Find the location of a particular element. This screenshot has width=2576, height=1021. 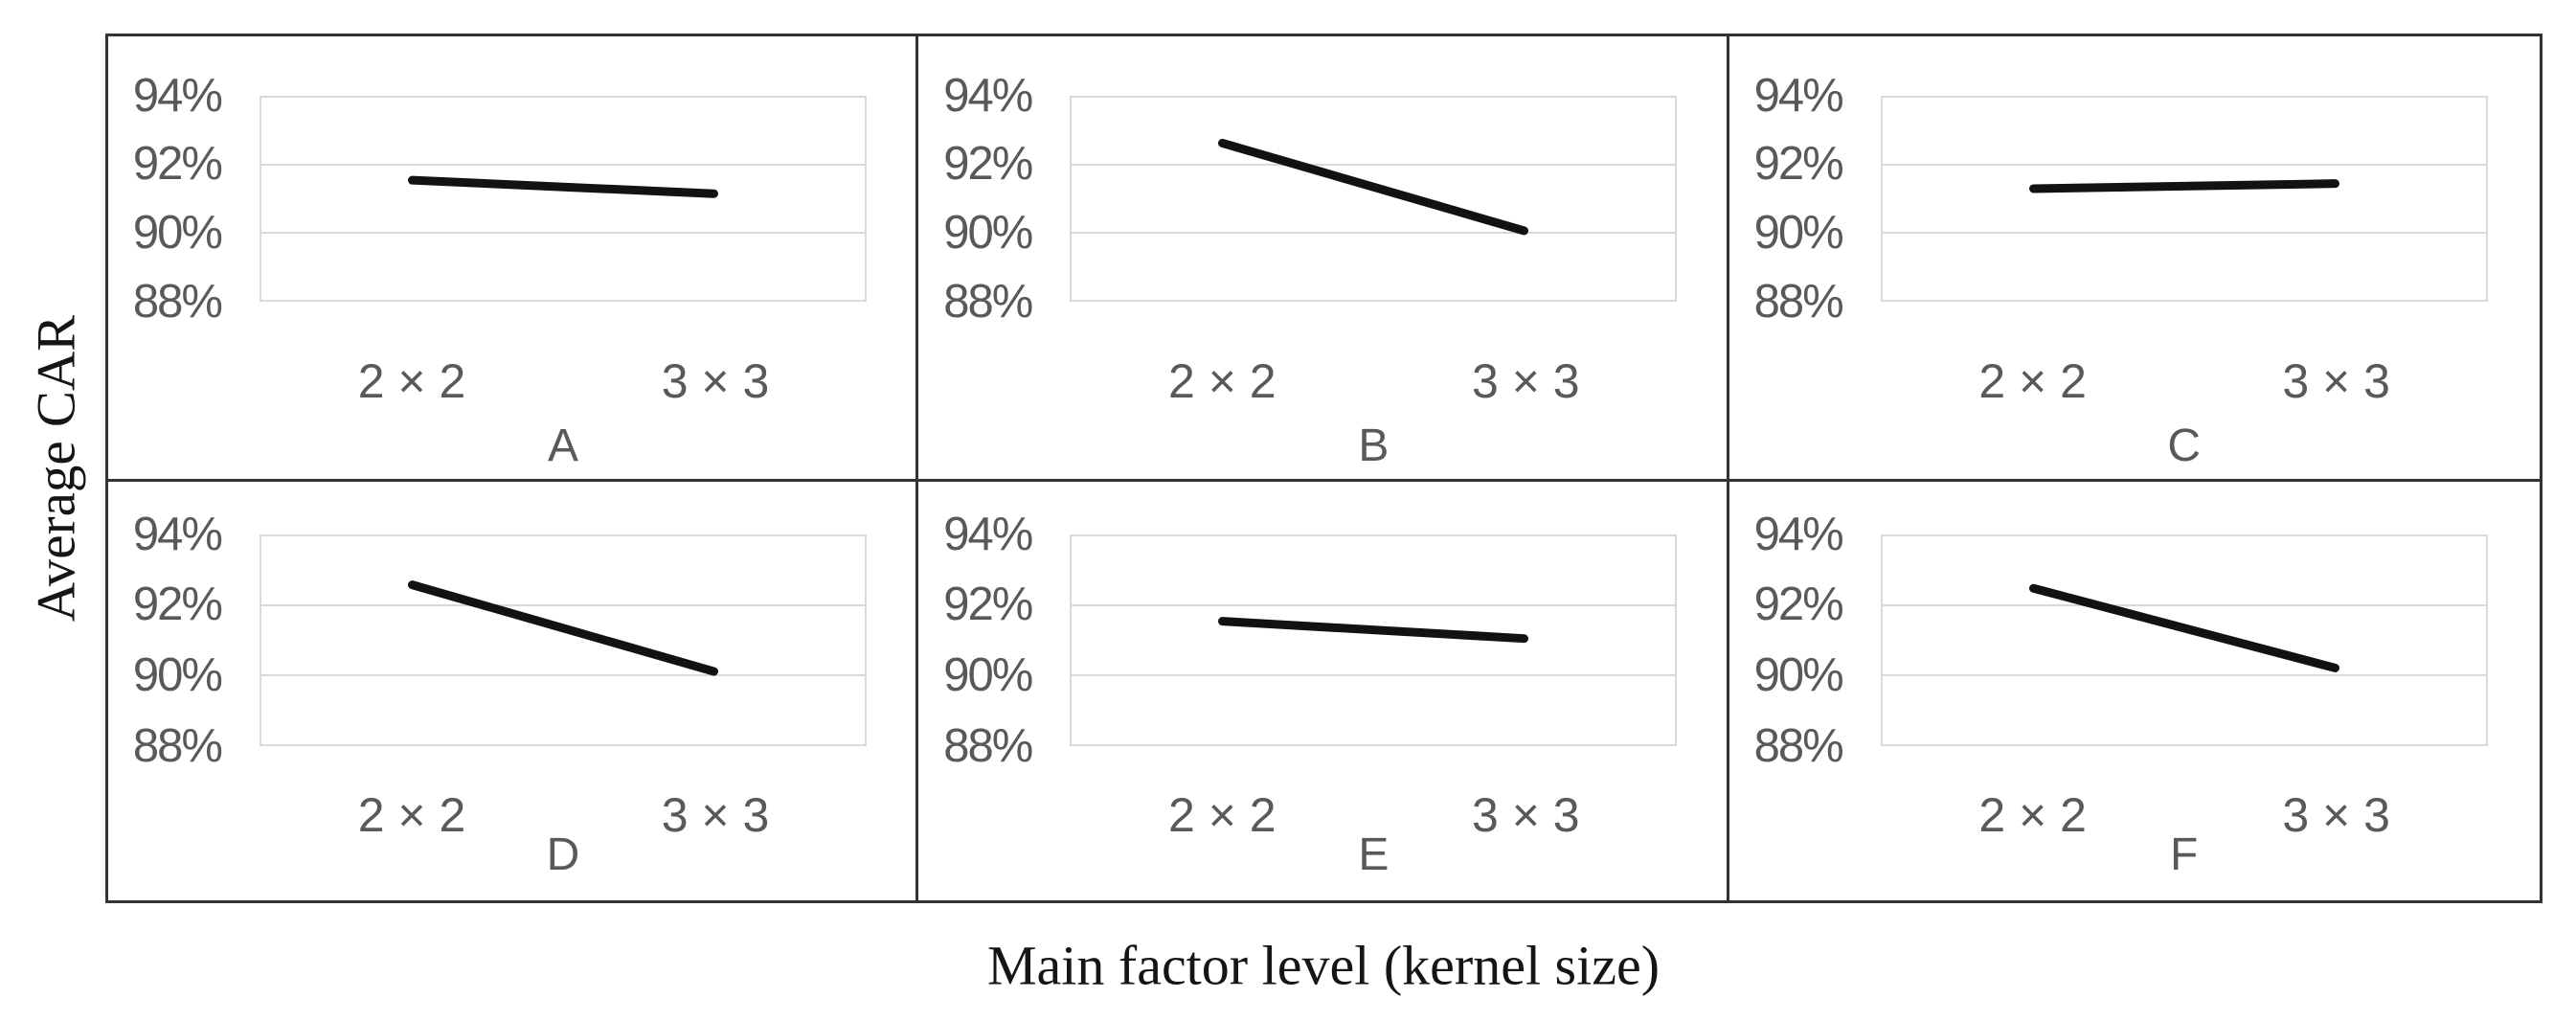

panel-e: 94% 92% 90% 88% 2 × 2 3 × 3 E is located at coordinates (1323, 691).